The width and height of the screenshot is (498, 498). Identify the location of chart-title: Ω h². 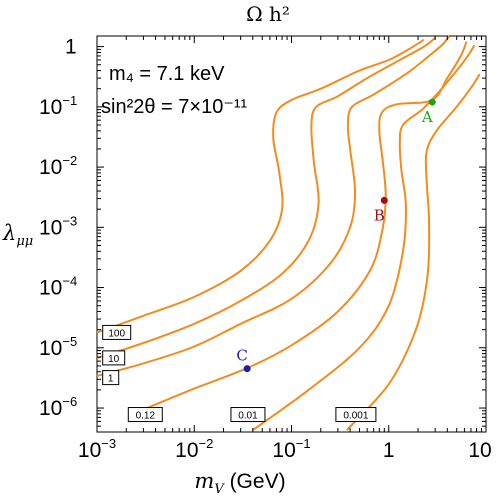
(268, 14).